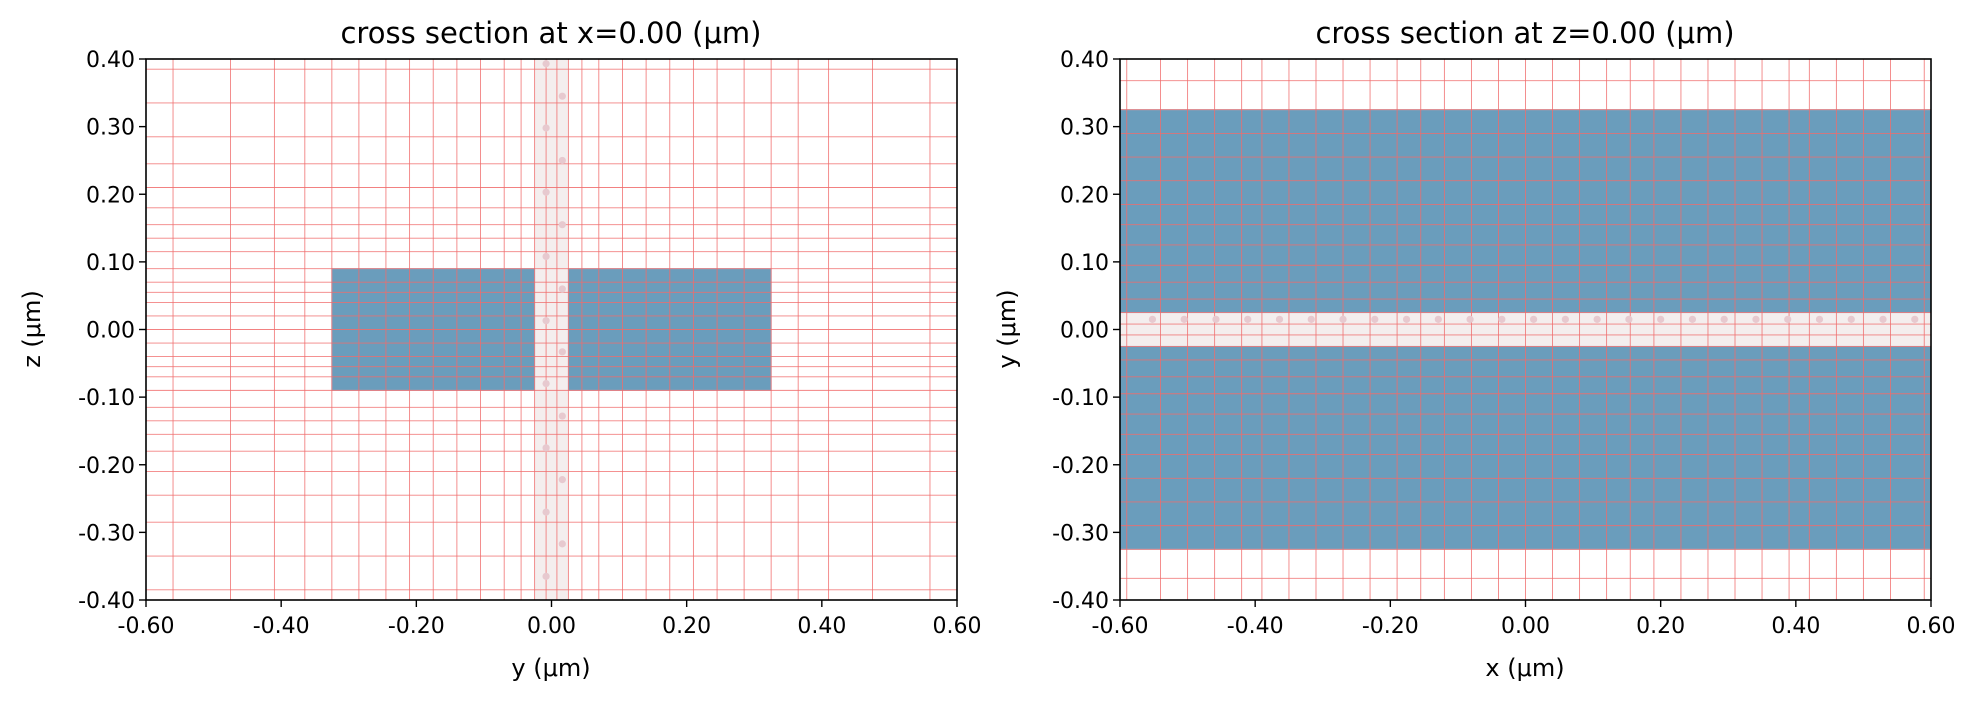 This screenshot has width=1980, height=703. What do you see at coordinates (32, 329) in the screenshot?
I see `y-axis-label: z (μm)` at bounding box center [32, 329].